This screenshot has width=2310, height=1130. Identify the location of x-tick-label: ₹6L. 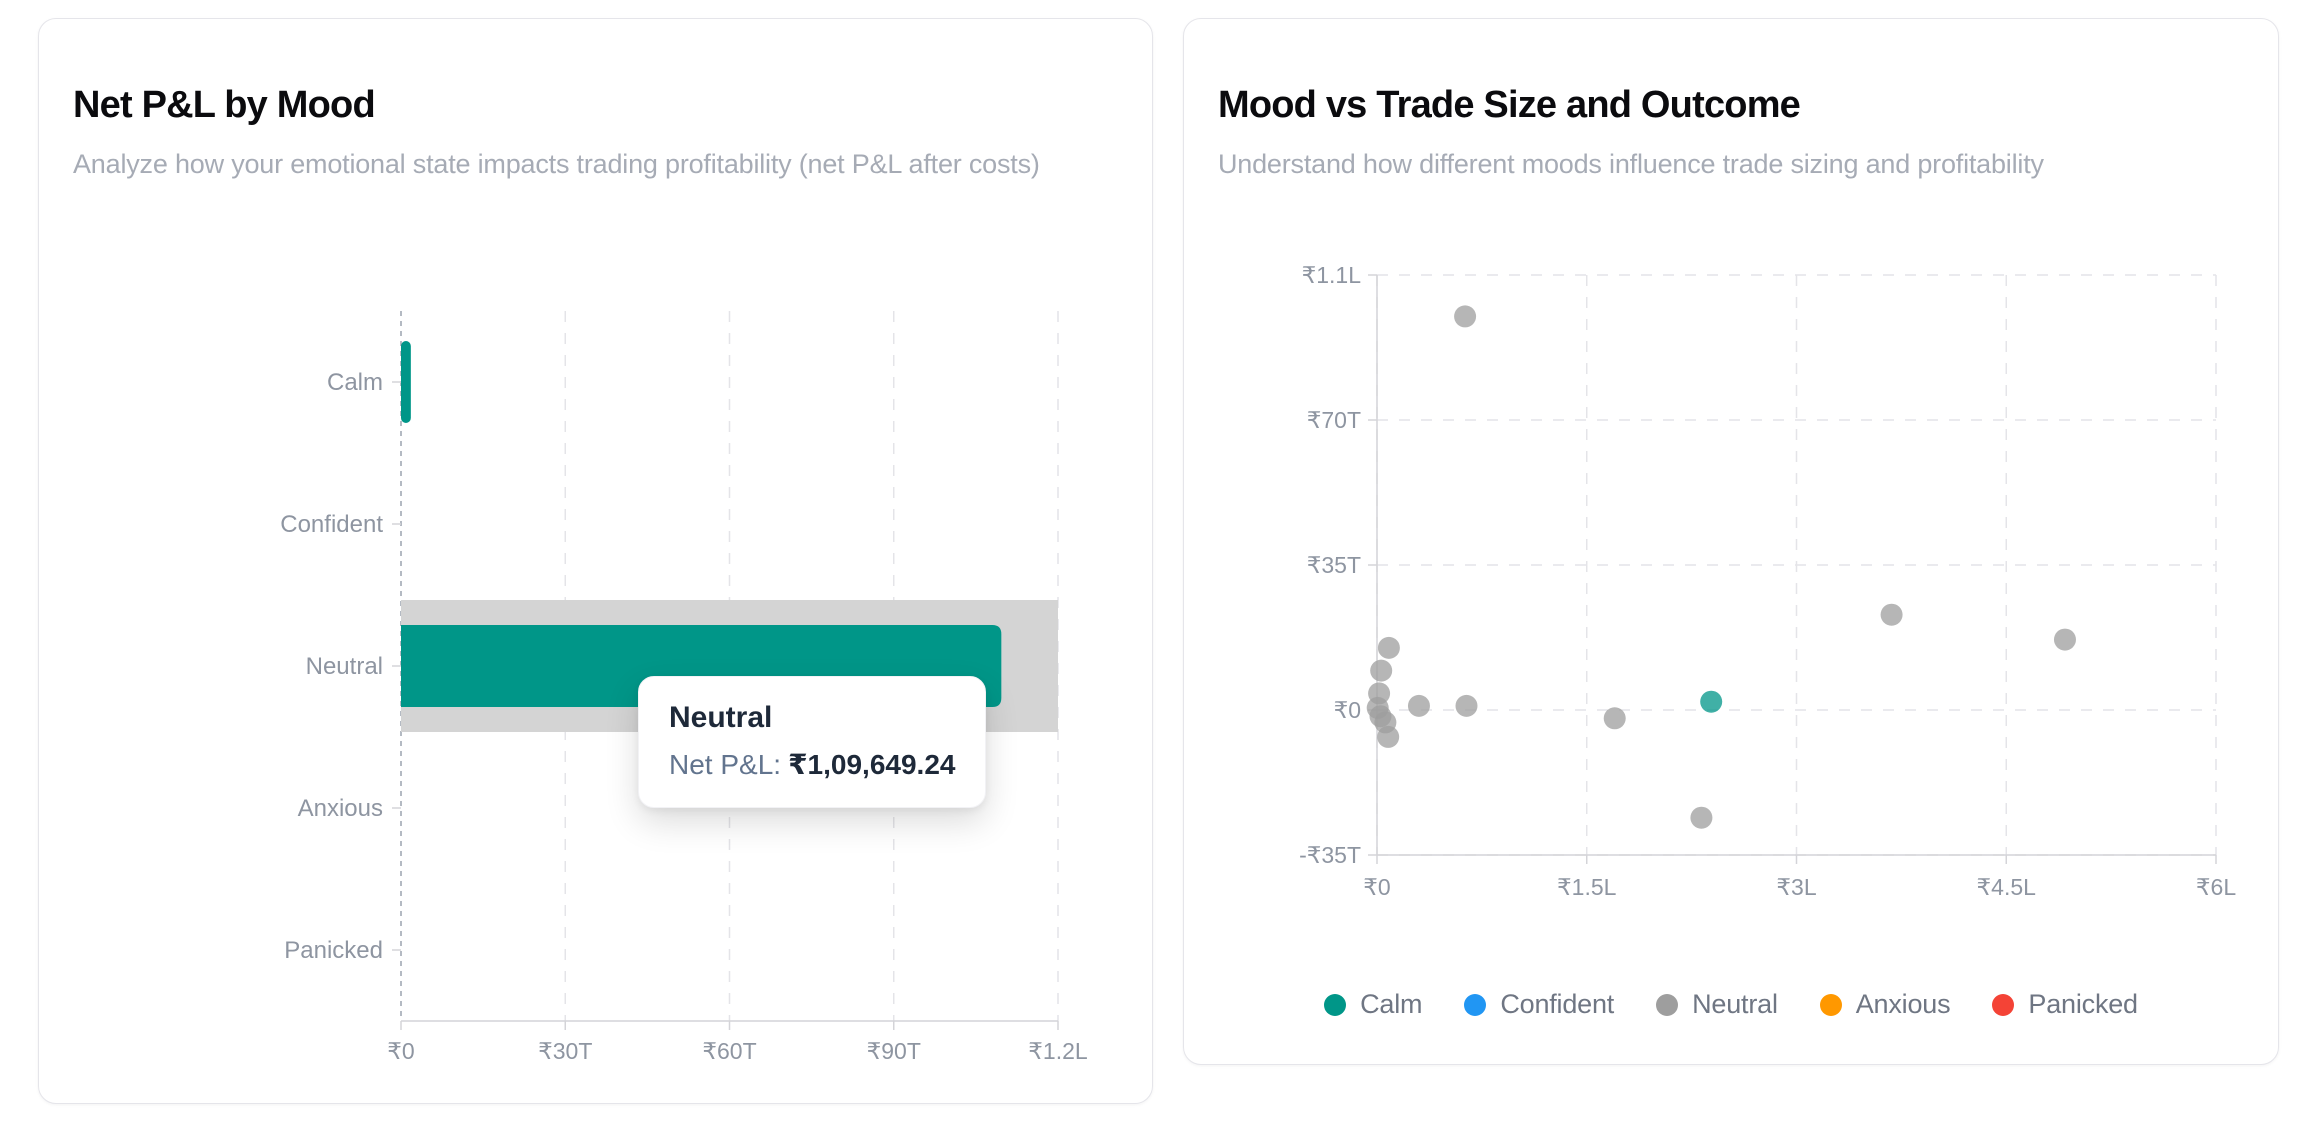
(2216, 887).